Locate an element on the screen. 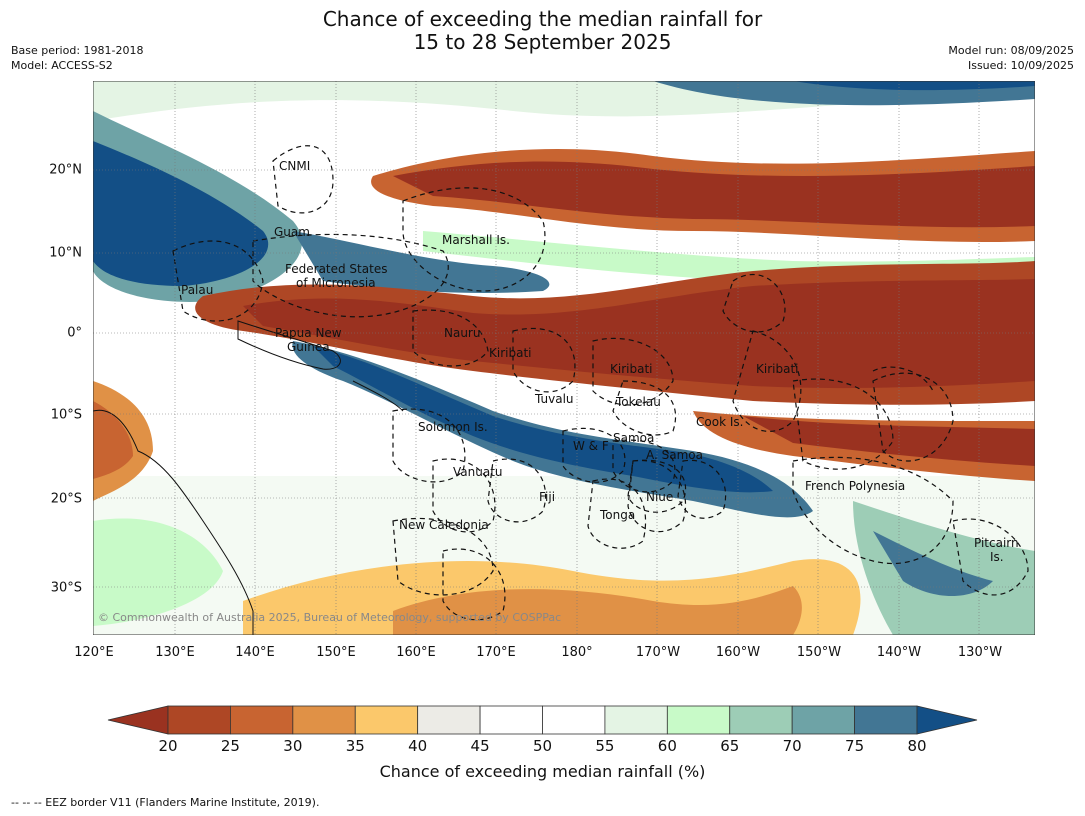 The image size is (1085, 816). lat-label-10n: 10°N is located at coordinates (65, 253).